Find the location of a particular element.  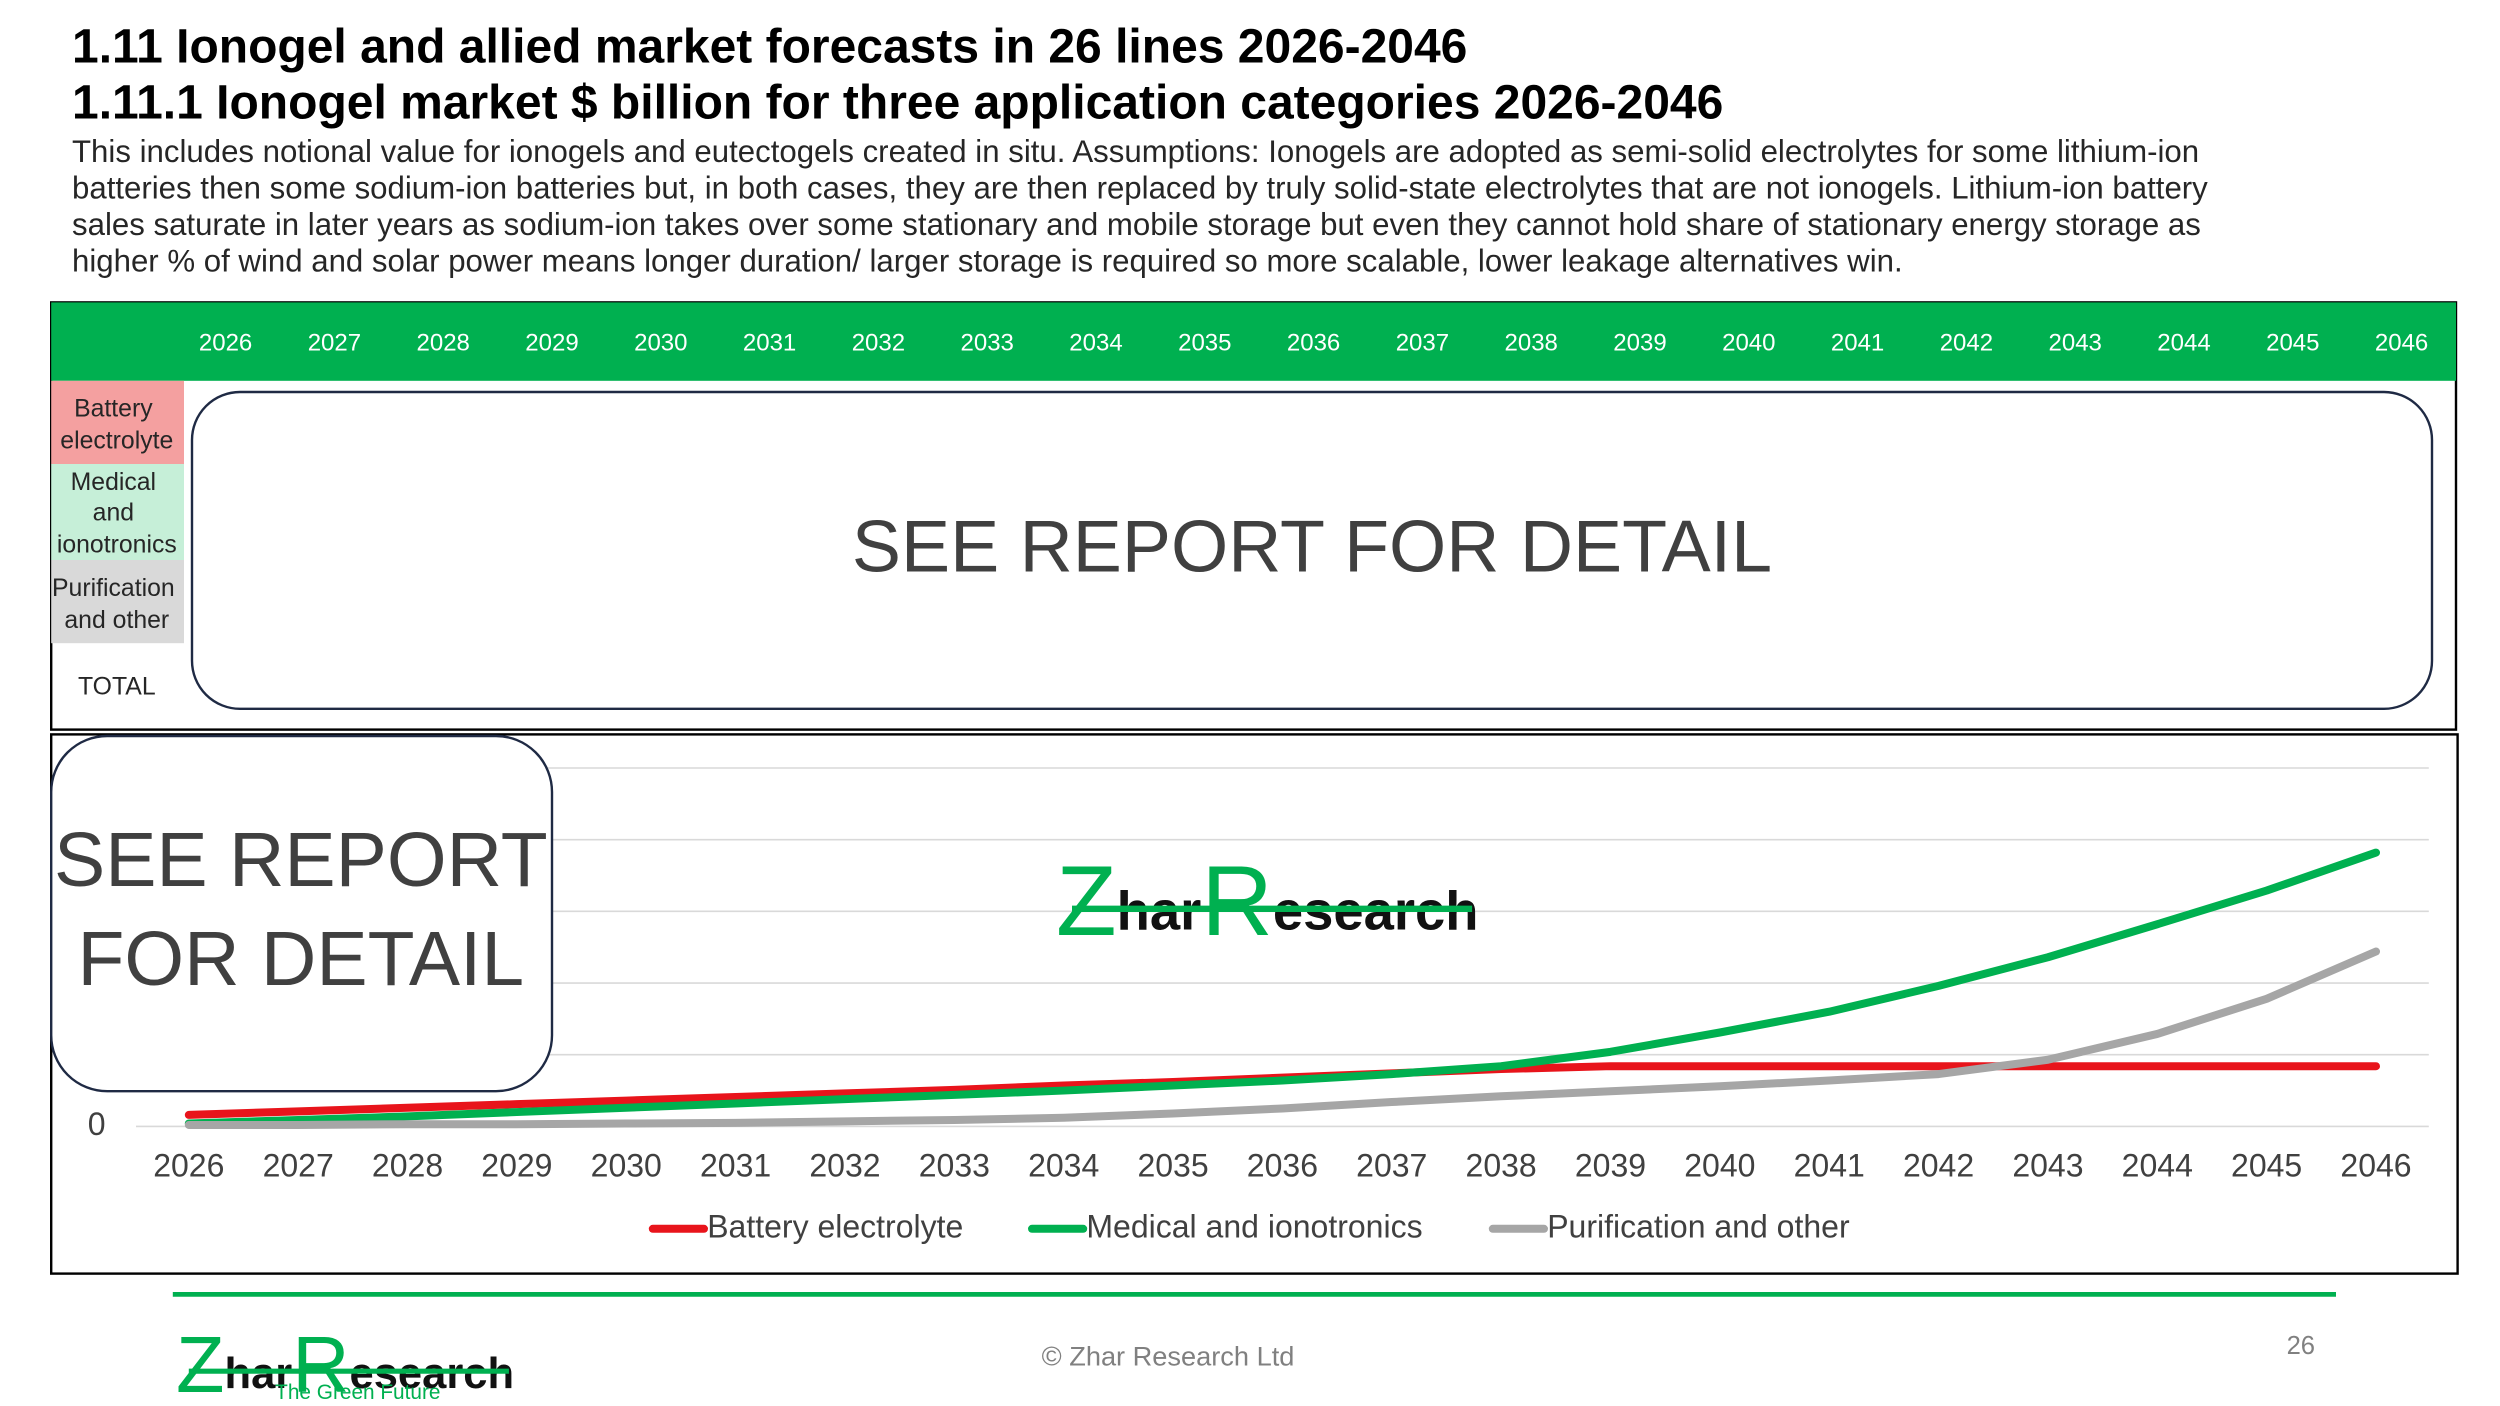

x-tick-label: 2042 is located at coordinates (1938, 1165).